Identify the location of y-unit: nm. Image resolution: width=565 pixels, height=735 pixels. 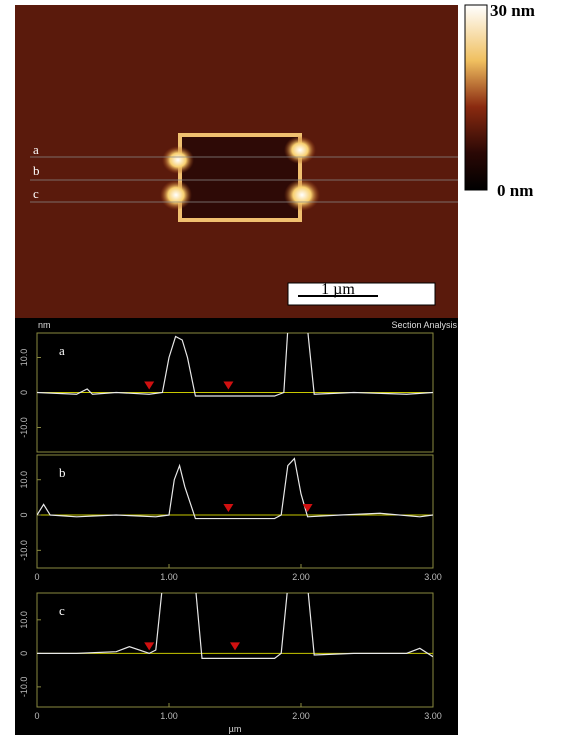
(44, 325).